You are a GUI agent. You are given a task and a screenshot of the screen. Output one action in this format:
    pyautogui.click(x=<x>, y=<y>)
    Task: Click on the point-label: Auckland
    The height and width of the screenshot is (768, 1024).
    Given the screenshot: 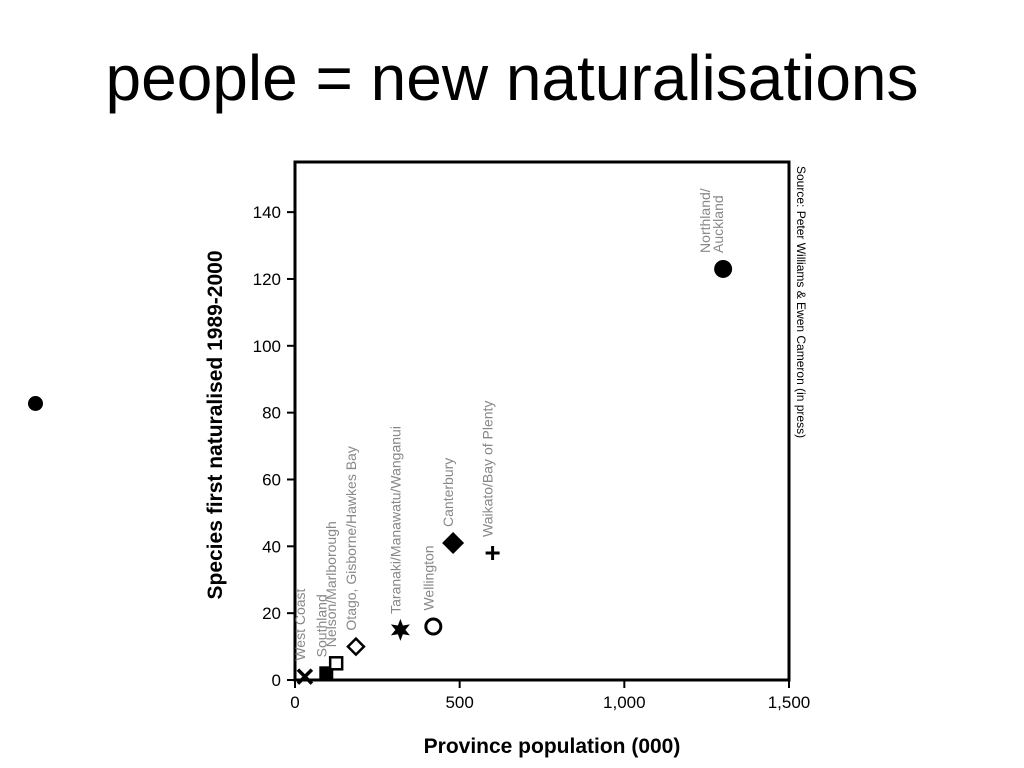 What is the action you would take?
    pyautogui.click(x=718, y=224)
    